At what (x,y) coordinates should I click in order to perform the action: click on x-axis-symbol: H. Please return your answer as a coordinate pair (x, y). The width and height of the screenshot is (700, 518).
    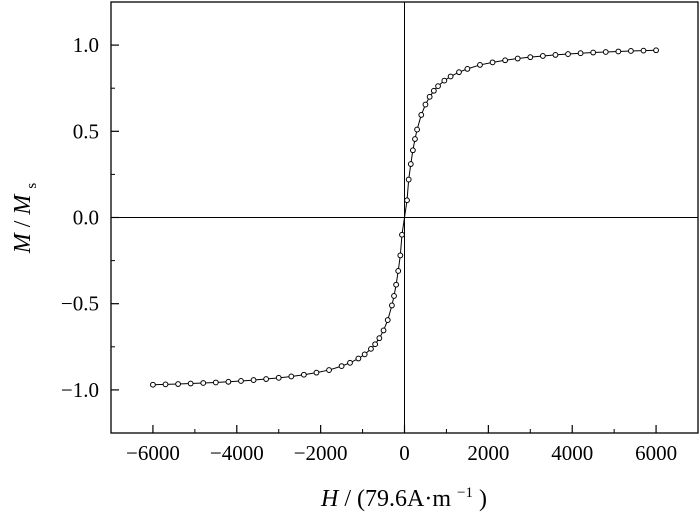
    Looking at the image, I should click on (330, 499).